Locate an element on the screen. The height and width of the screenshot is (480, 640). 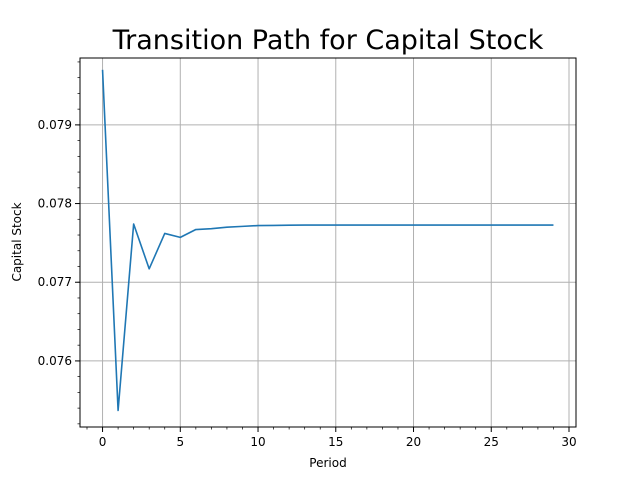
y-tick-label: 0.076 is located at coordinates (55, 361).